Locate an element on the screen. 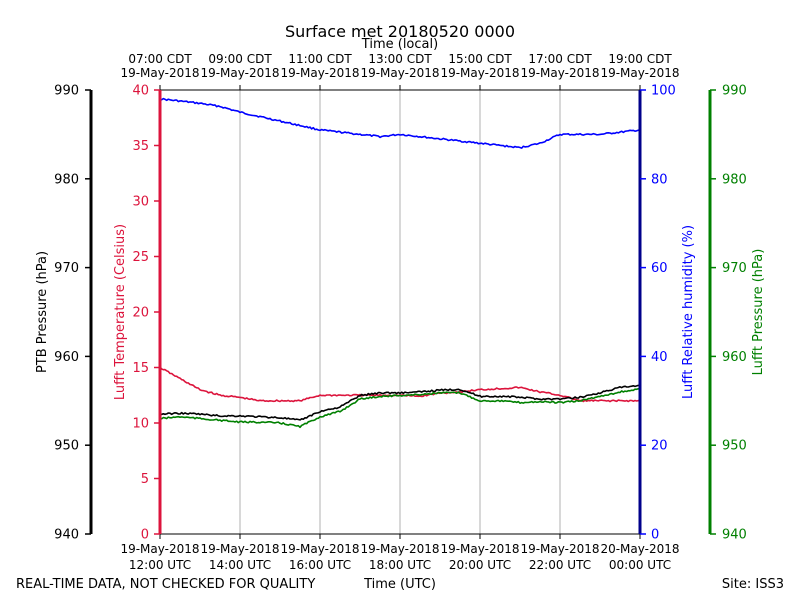  lufft-pressure-axis-label: Lufft Pressure (hPa) is located at coordinates (758, 312).